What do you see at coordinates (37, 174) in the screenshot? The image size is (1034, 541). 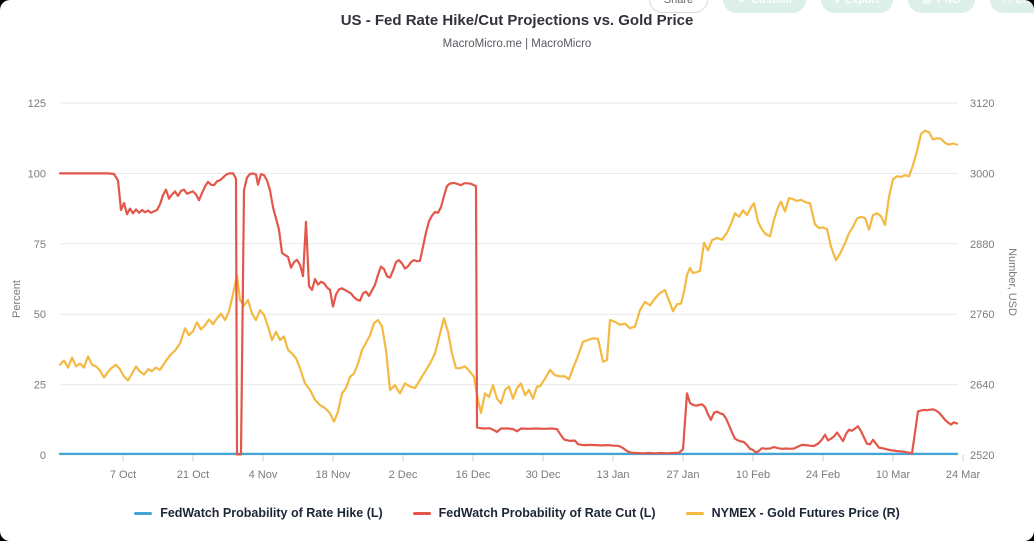 I see `left-axis-tick-label: 100` at bounding box center [37, 174].